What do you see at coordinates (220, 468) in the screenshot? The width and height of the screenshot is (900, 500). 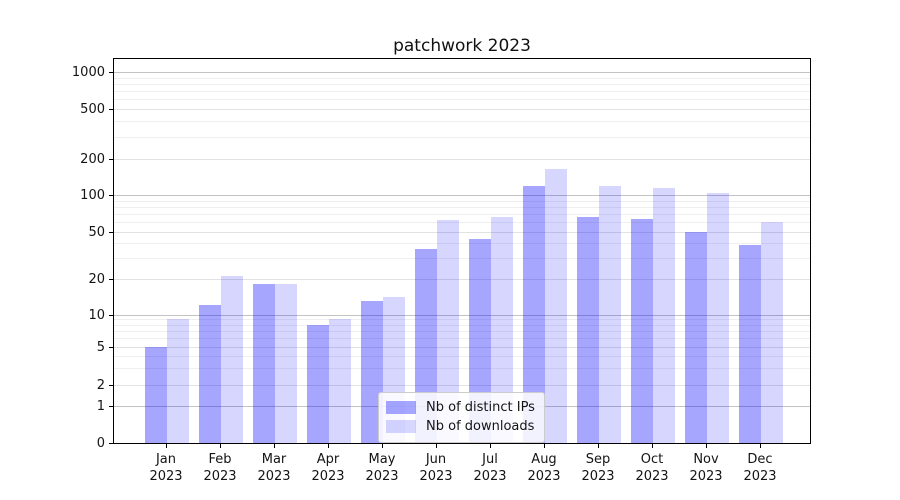 I see `x-tick-label: Feb 2023` at bounding box center [220, 468].